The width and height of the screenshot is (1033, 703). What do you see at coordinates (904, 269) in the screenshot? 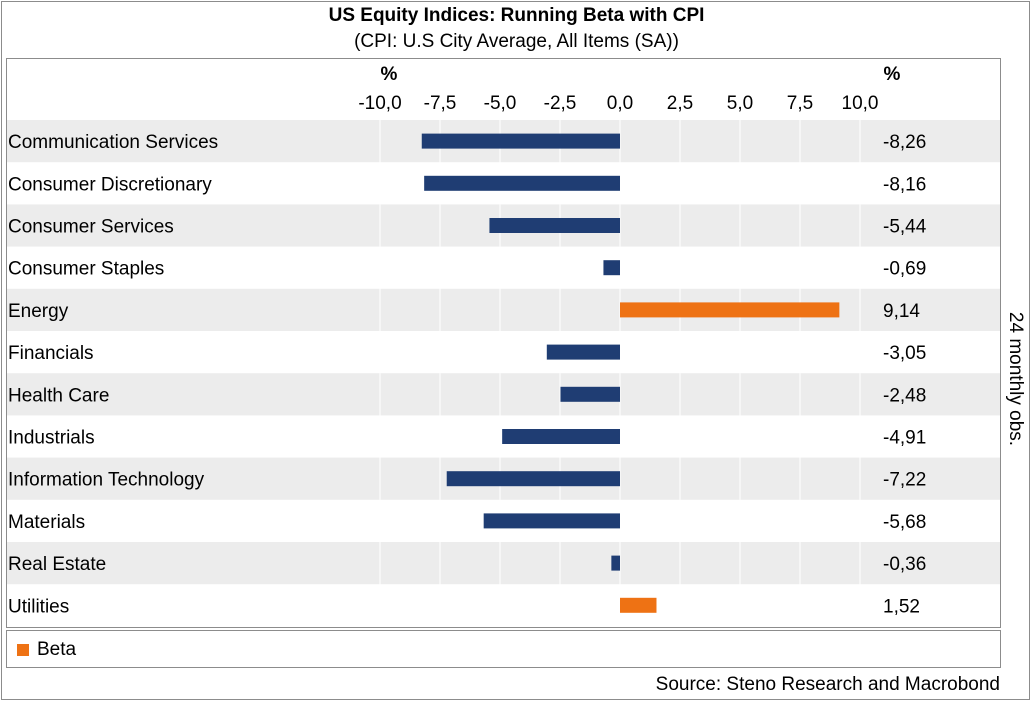
I see `value-label: -0,69` at bounding box center [904, 269].